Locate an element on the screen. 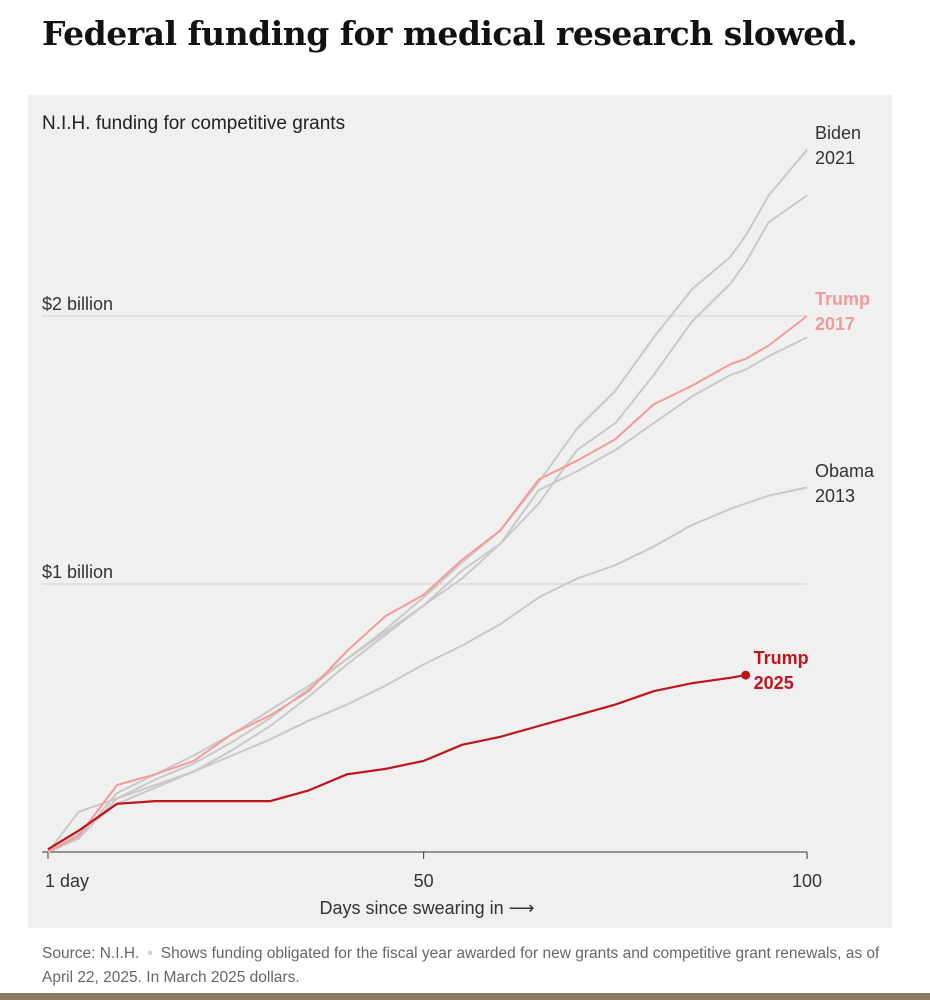 The width and height of the screenshot is (930, 1000). series-label: Trump 2025 is located at coordinates (781, 671).